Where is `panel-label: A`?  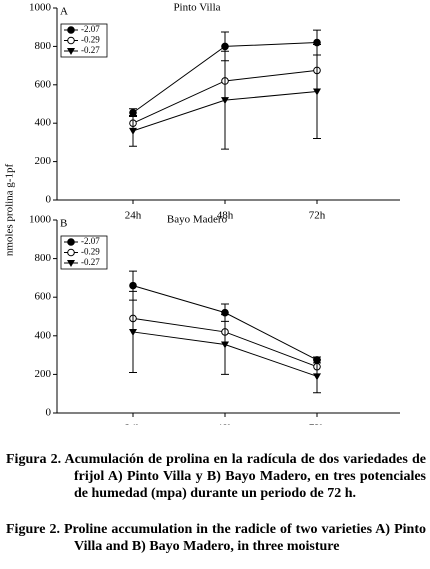
panel-label: A is located at coordinates (64, 12).